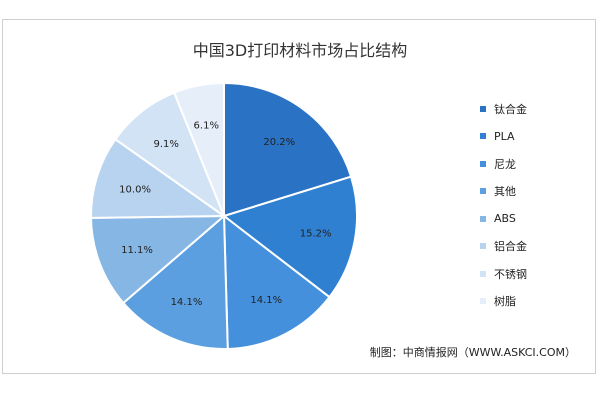 This screenshot has height=400, width=600. Describe the element at coordinates (505, 192) in the screenshot. I see `legend-label: 其他` at that location.